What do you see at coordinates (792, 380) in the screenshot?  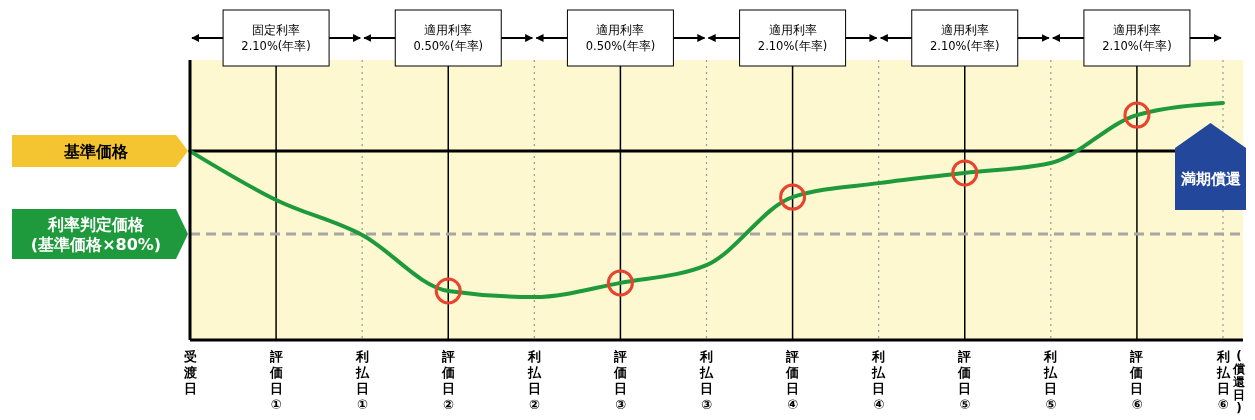 I see `x-tick-label: 評価日④` at bounding box center [792, 380].